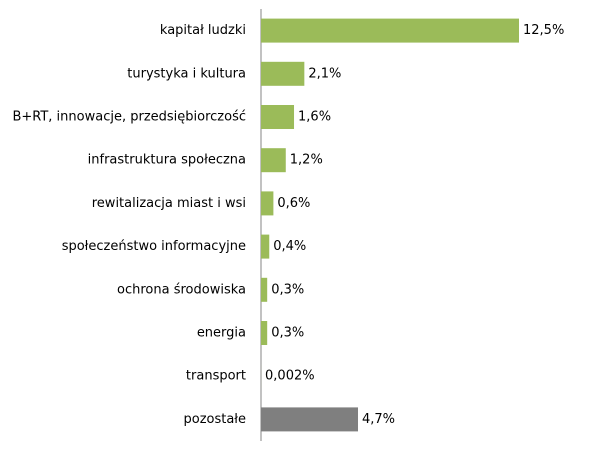 This screenshot has height=450, width=600. Describe the element at coordinates (203, 30) in the screenshot. I see `category-label: kapitał ludzki` at that location.